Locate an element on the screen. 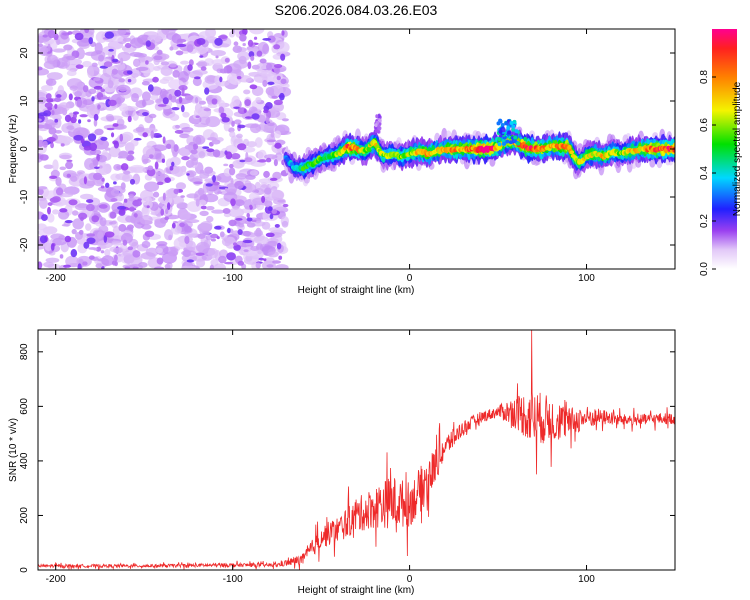  colorbar-tick-label: 0.6 is located at coordinates (704, 125).